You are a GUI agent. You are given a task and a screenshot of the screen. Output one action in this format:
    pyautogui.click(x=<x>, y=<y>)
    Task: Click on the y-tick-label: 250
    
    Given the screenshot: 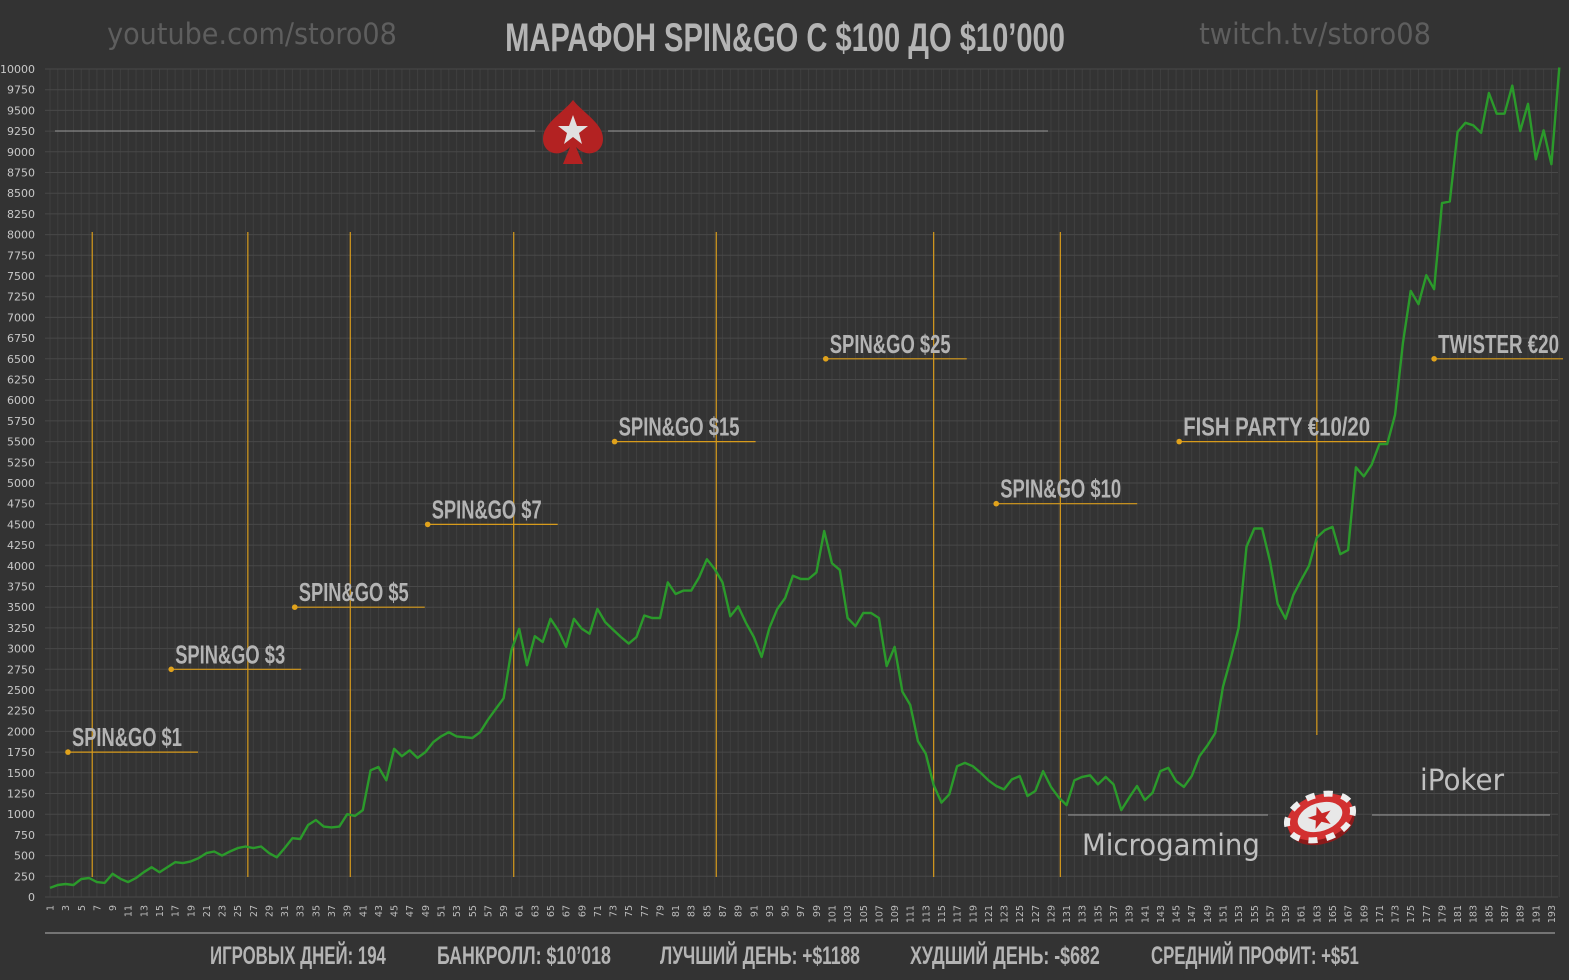 What is the action you would take?
    pyautogui.click(x=24, y=876)
    